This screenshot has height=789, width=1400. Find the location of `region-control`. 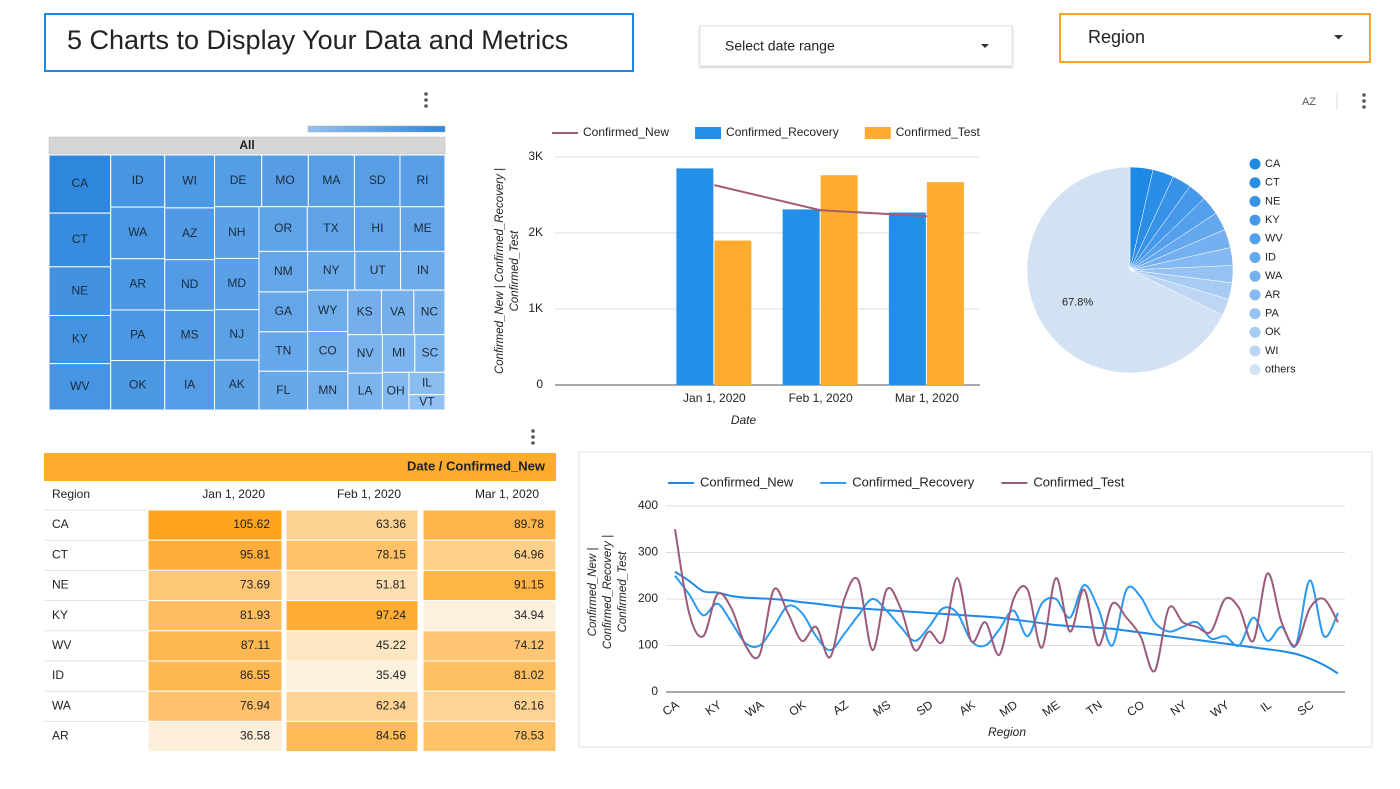

region-control is located at coordinates (1215, 38).